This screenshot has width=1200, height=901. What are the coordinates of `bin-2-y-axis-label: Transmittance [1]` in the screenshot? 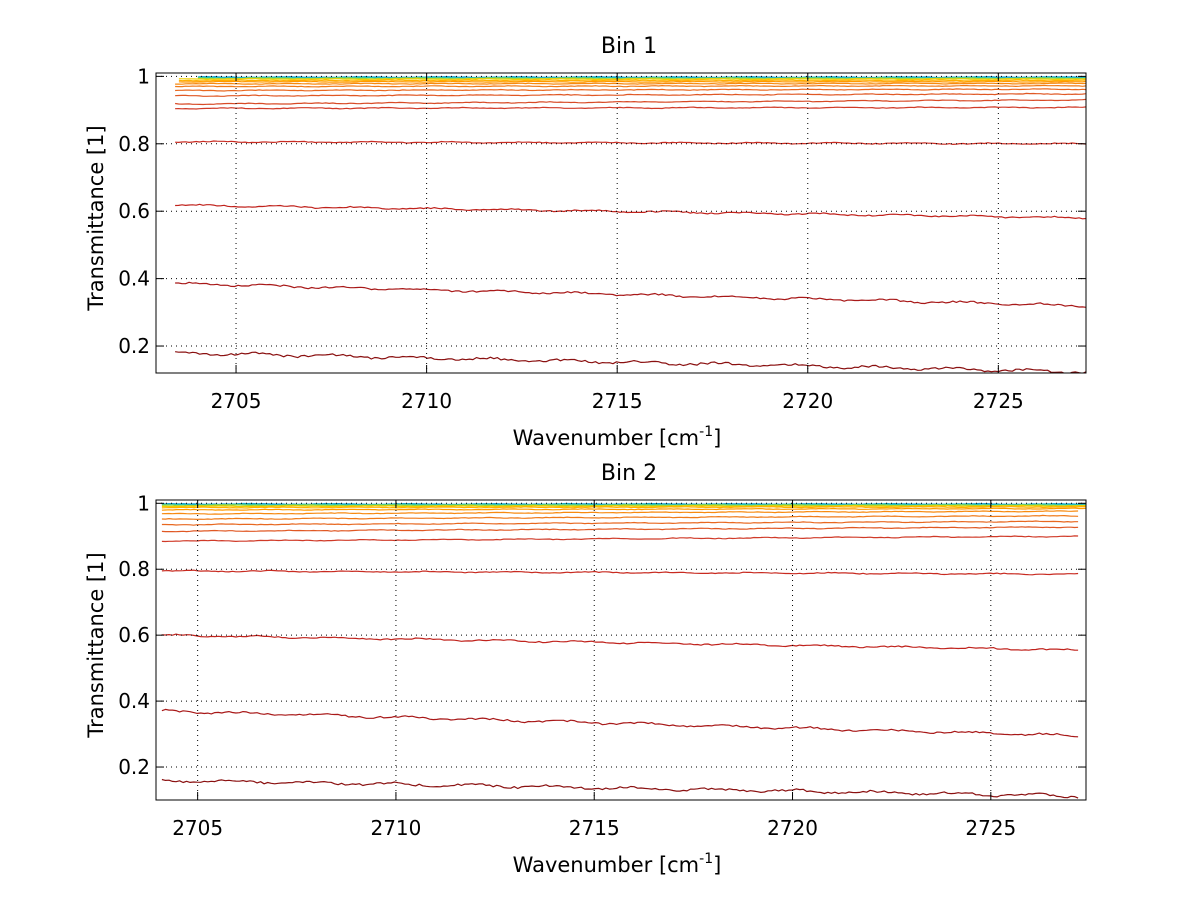 It's located at (96, 645).